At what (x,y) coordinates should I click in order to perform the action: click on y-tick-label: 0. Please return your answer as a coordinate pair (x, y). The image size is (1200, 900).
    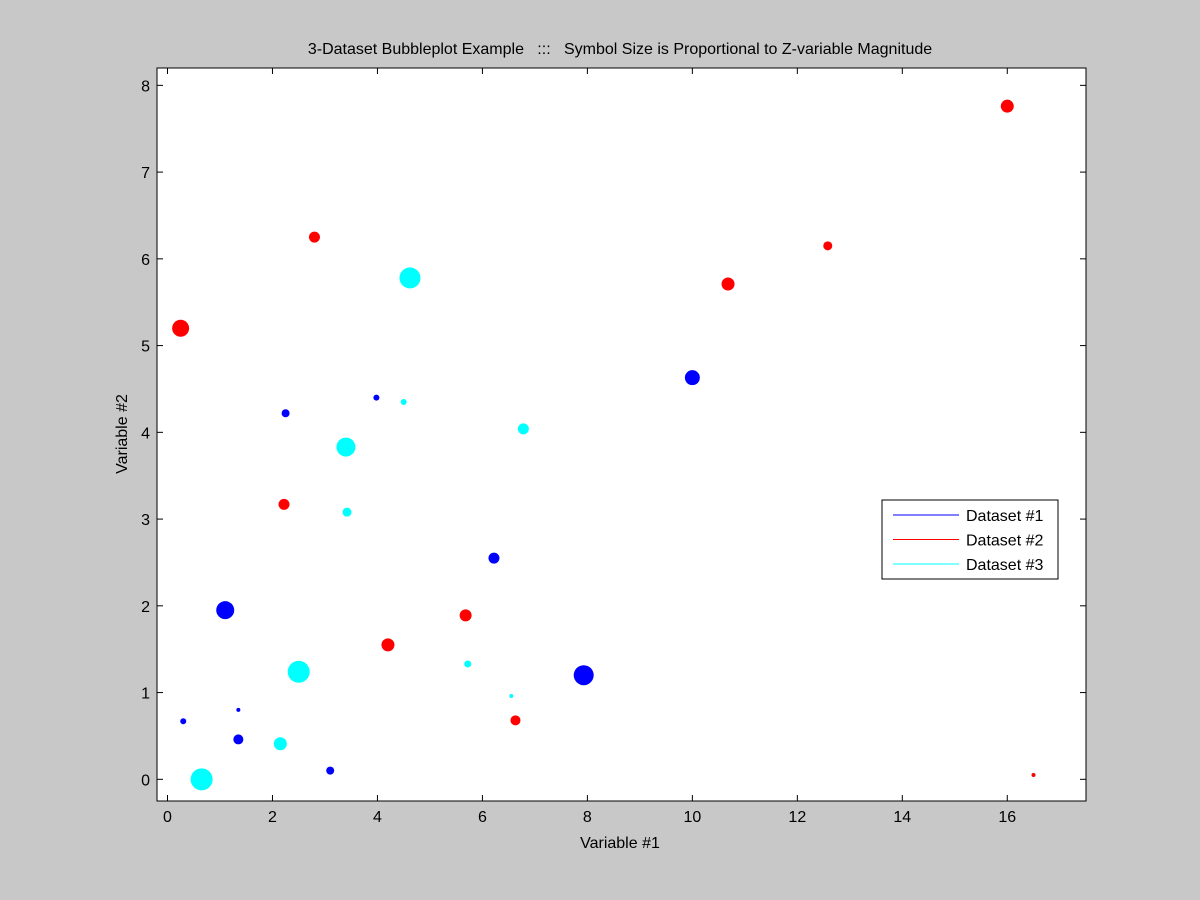
    Looking at the image, I should click on (145, 780).